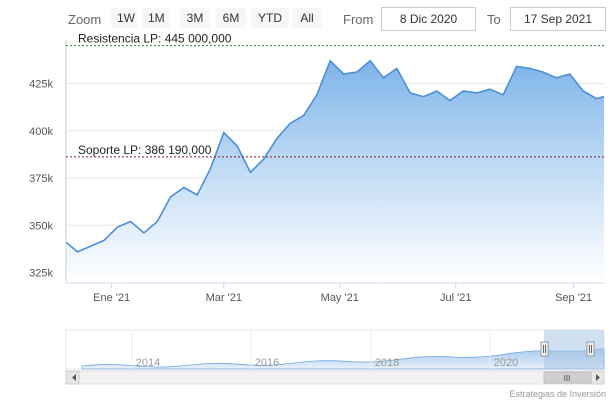  What do you see at coordinates (340, 298) in the screenshot?
I see `x-tick-label: May '21` at bounding box center [340, 298].